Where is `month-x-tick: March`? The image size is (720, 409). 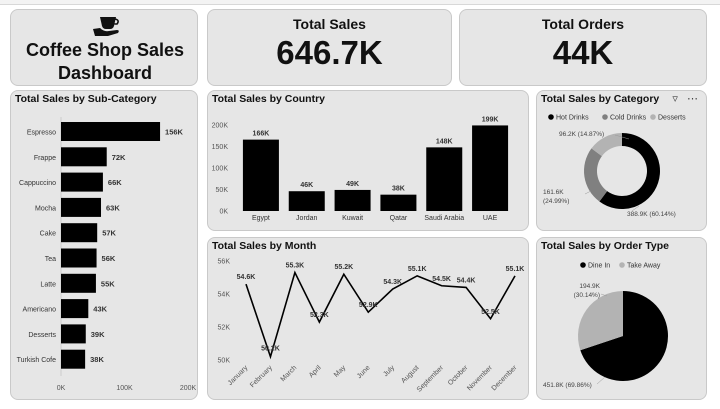
month-x-tick: March is located at coordinates (289, 373).